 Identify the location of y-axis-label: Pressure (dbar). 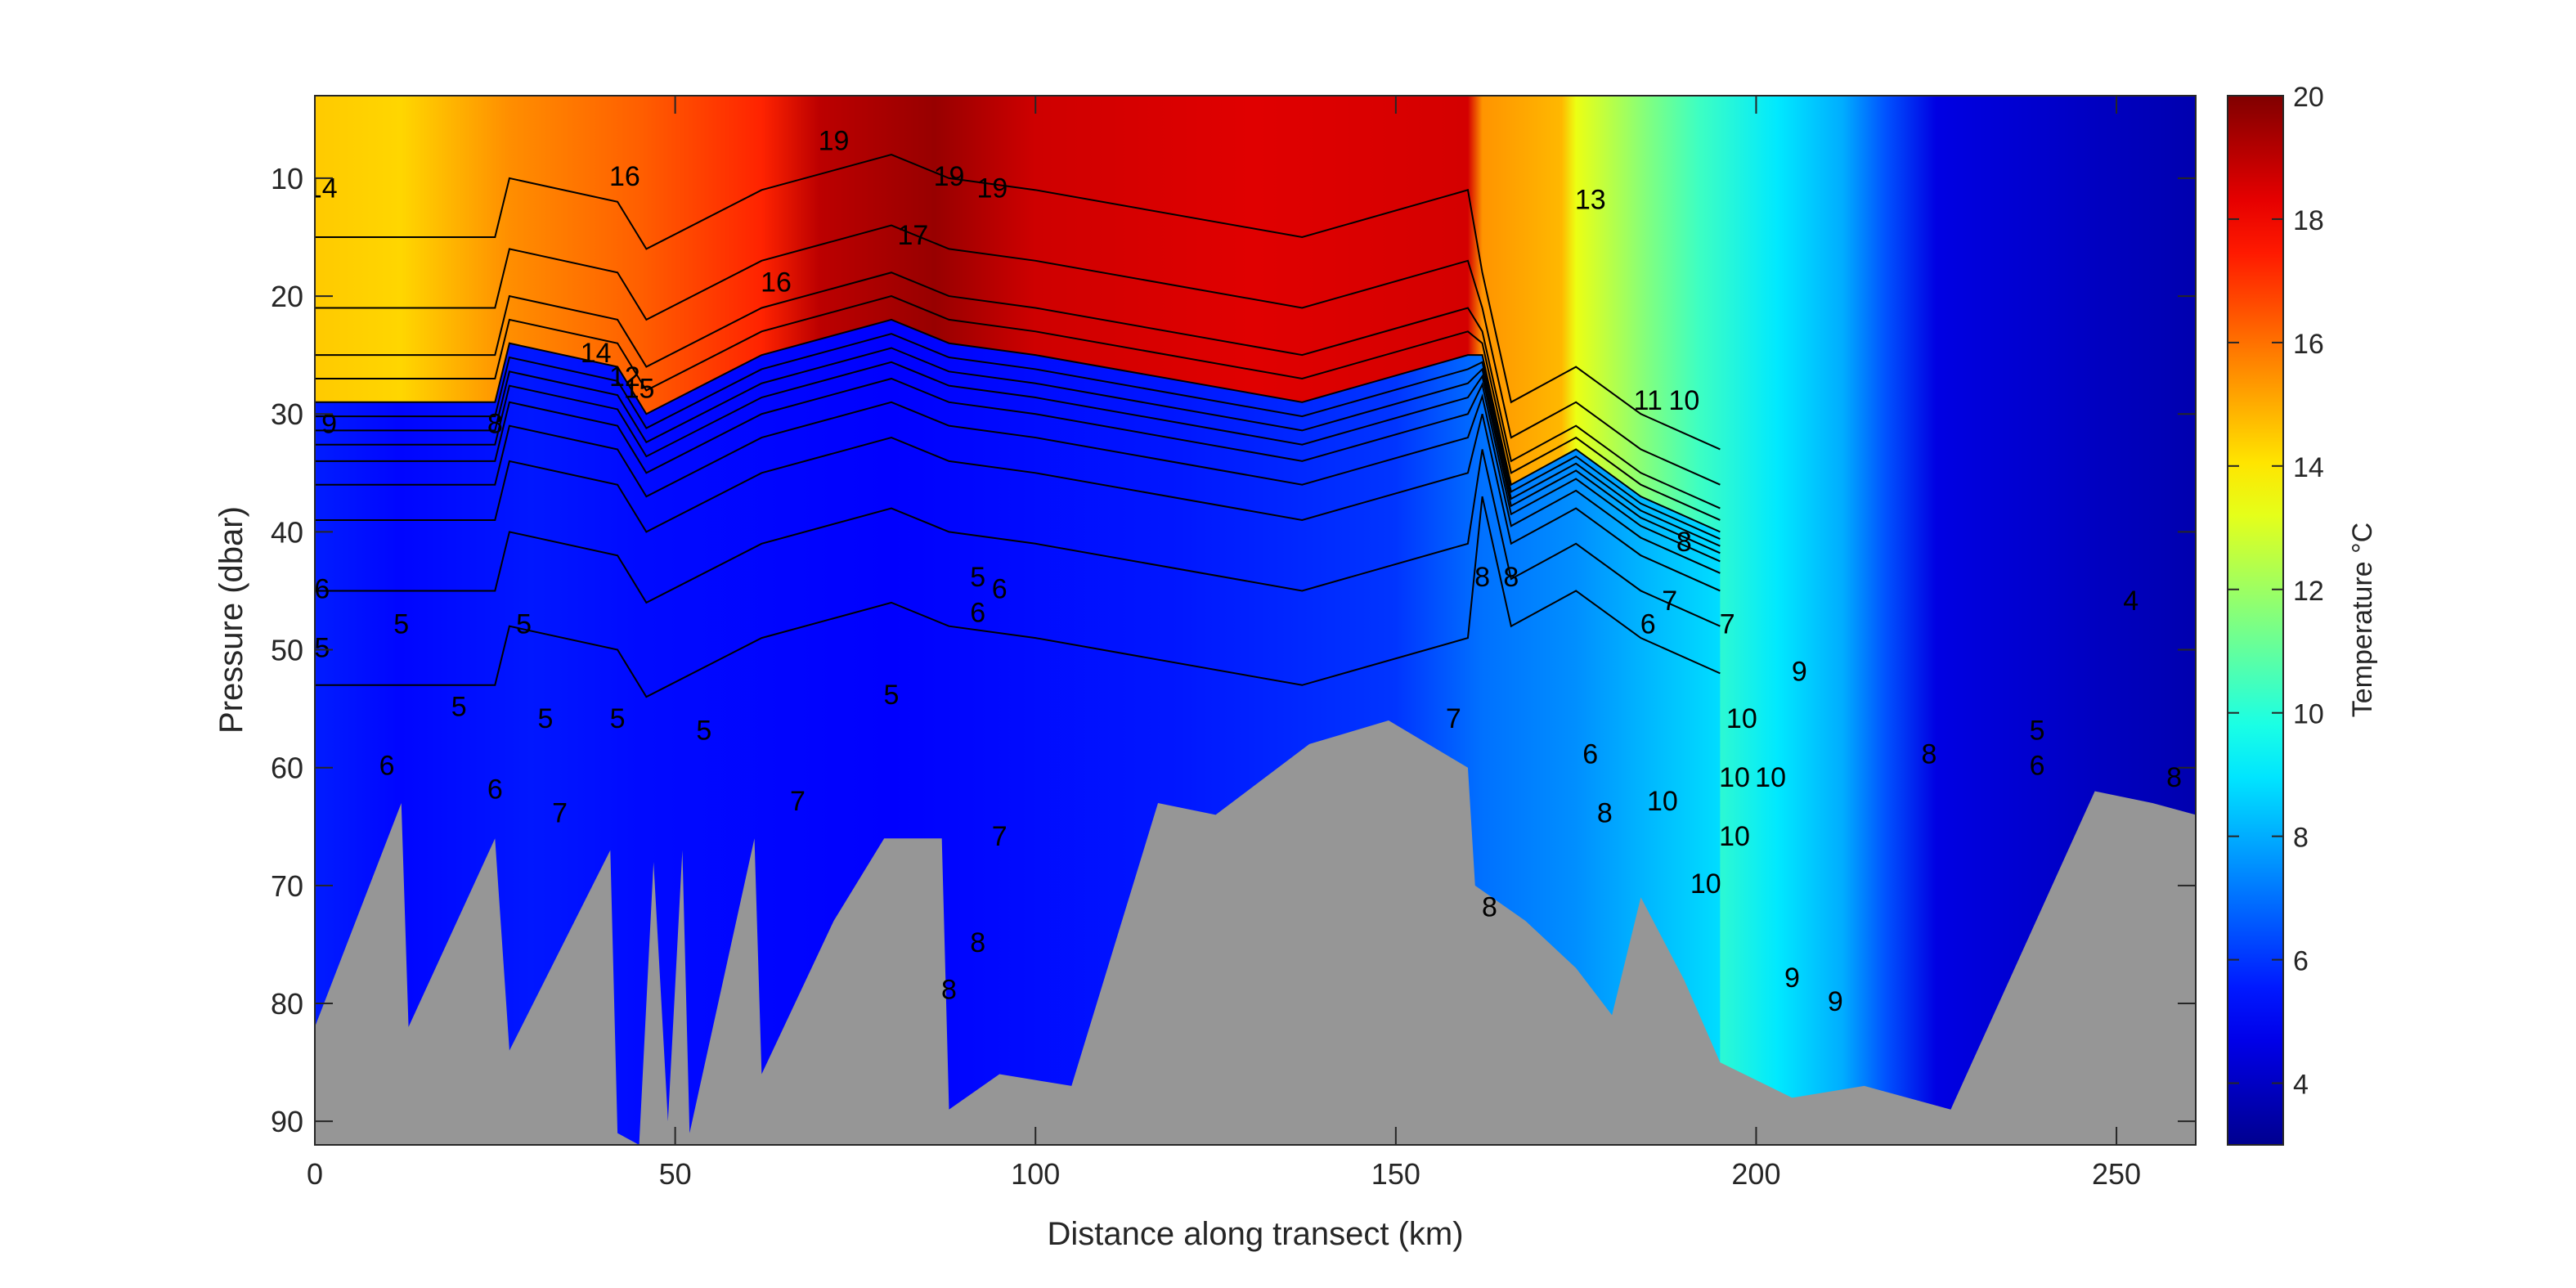
(231, 620).